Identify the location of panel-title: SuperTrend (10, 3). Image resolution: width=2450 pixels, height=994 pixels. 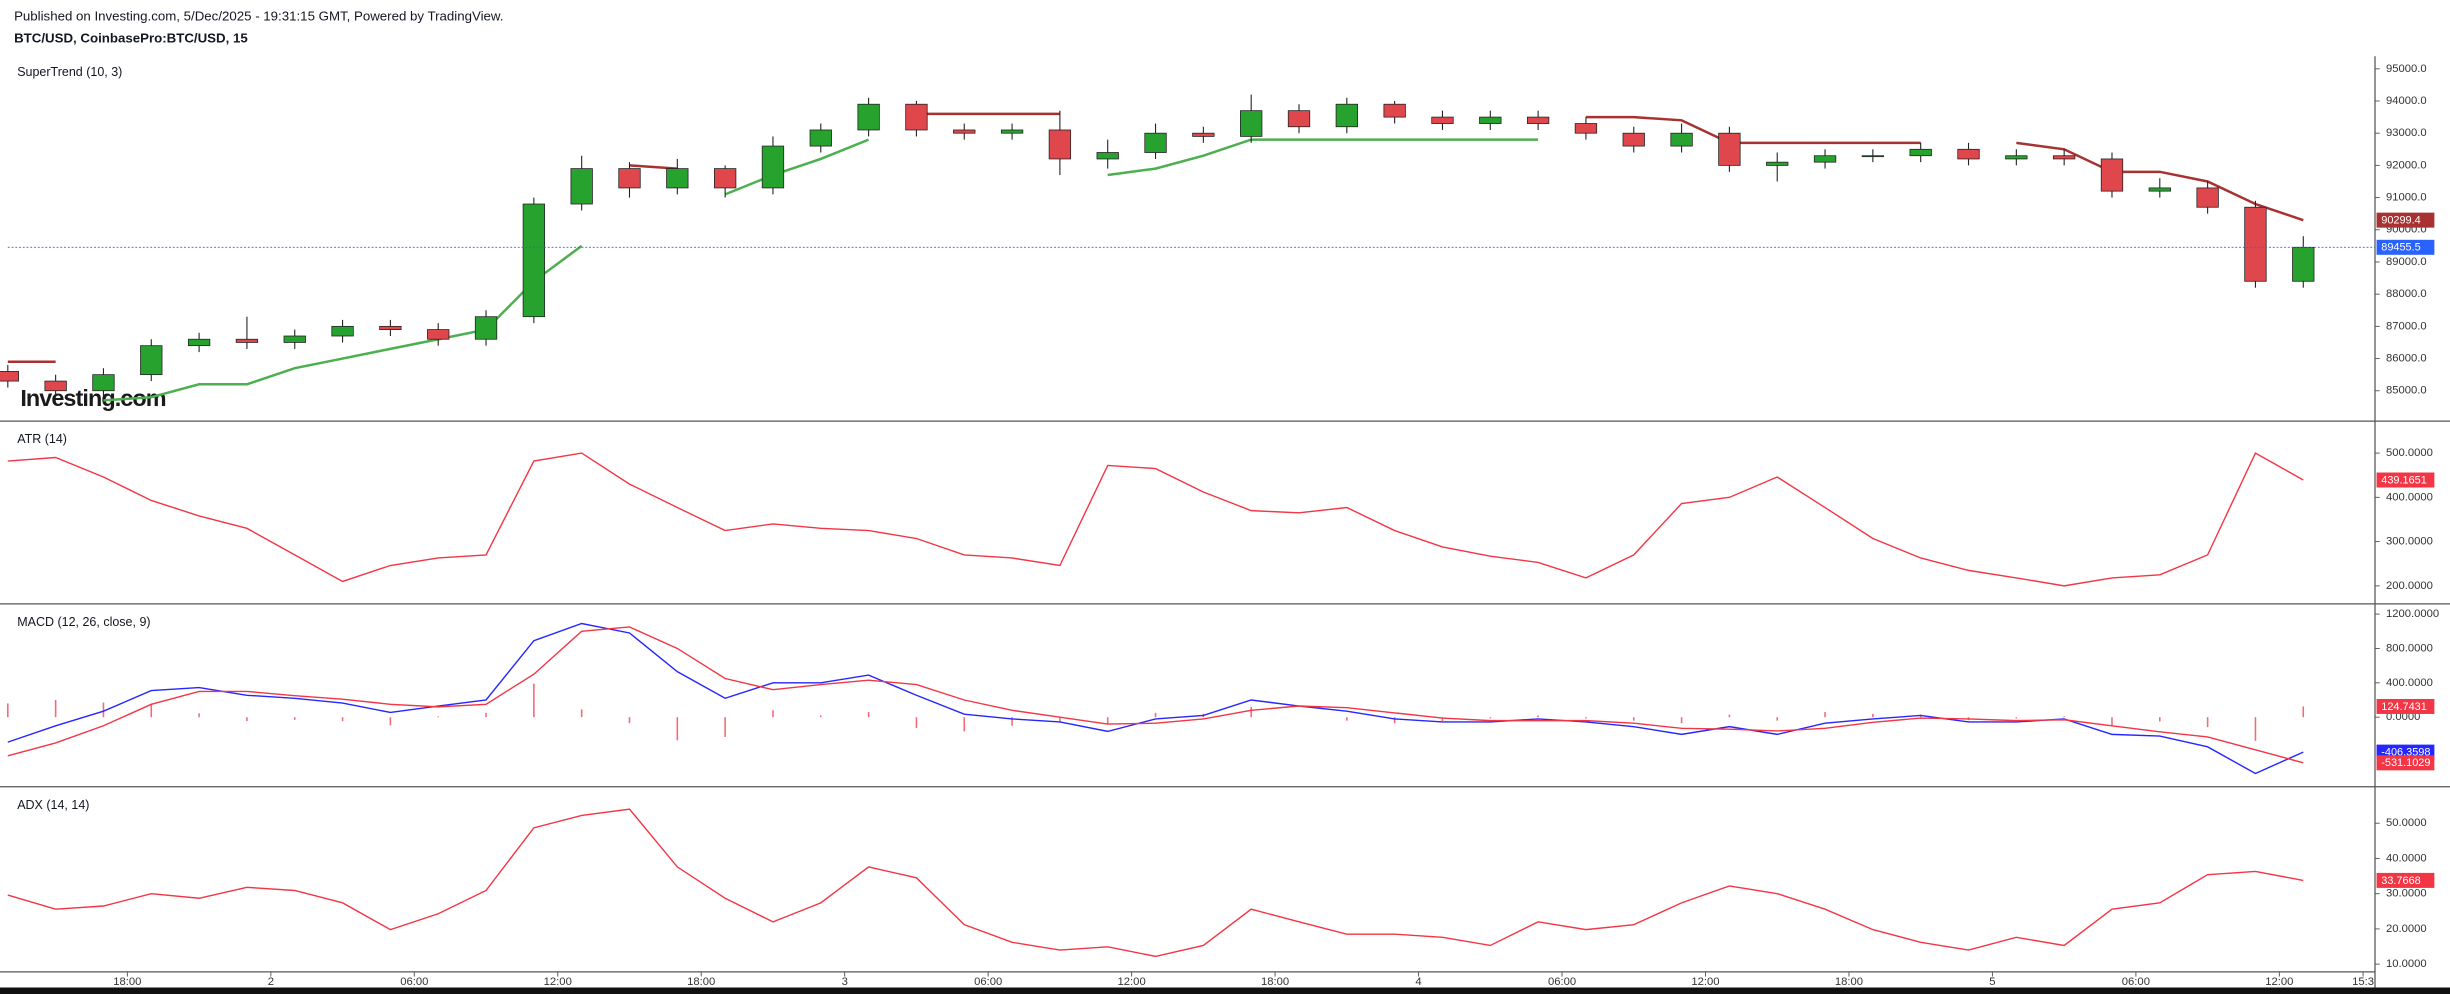
(69, 72).